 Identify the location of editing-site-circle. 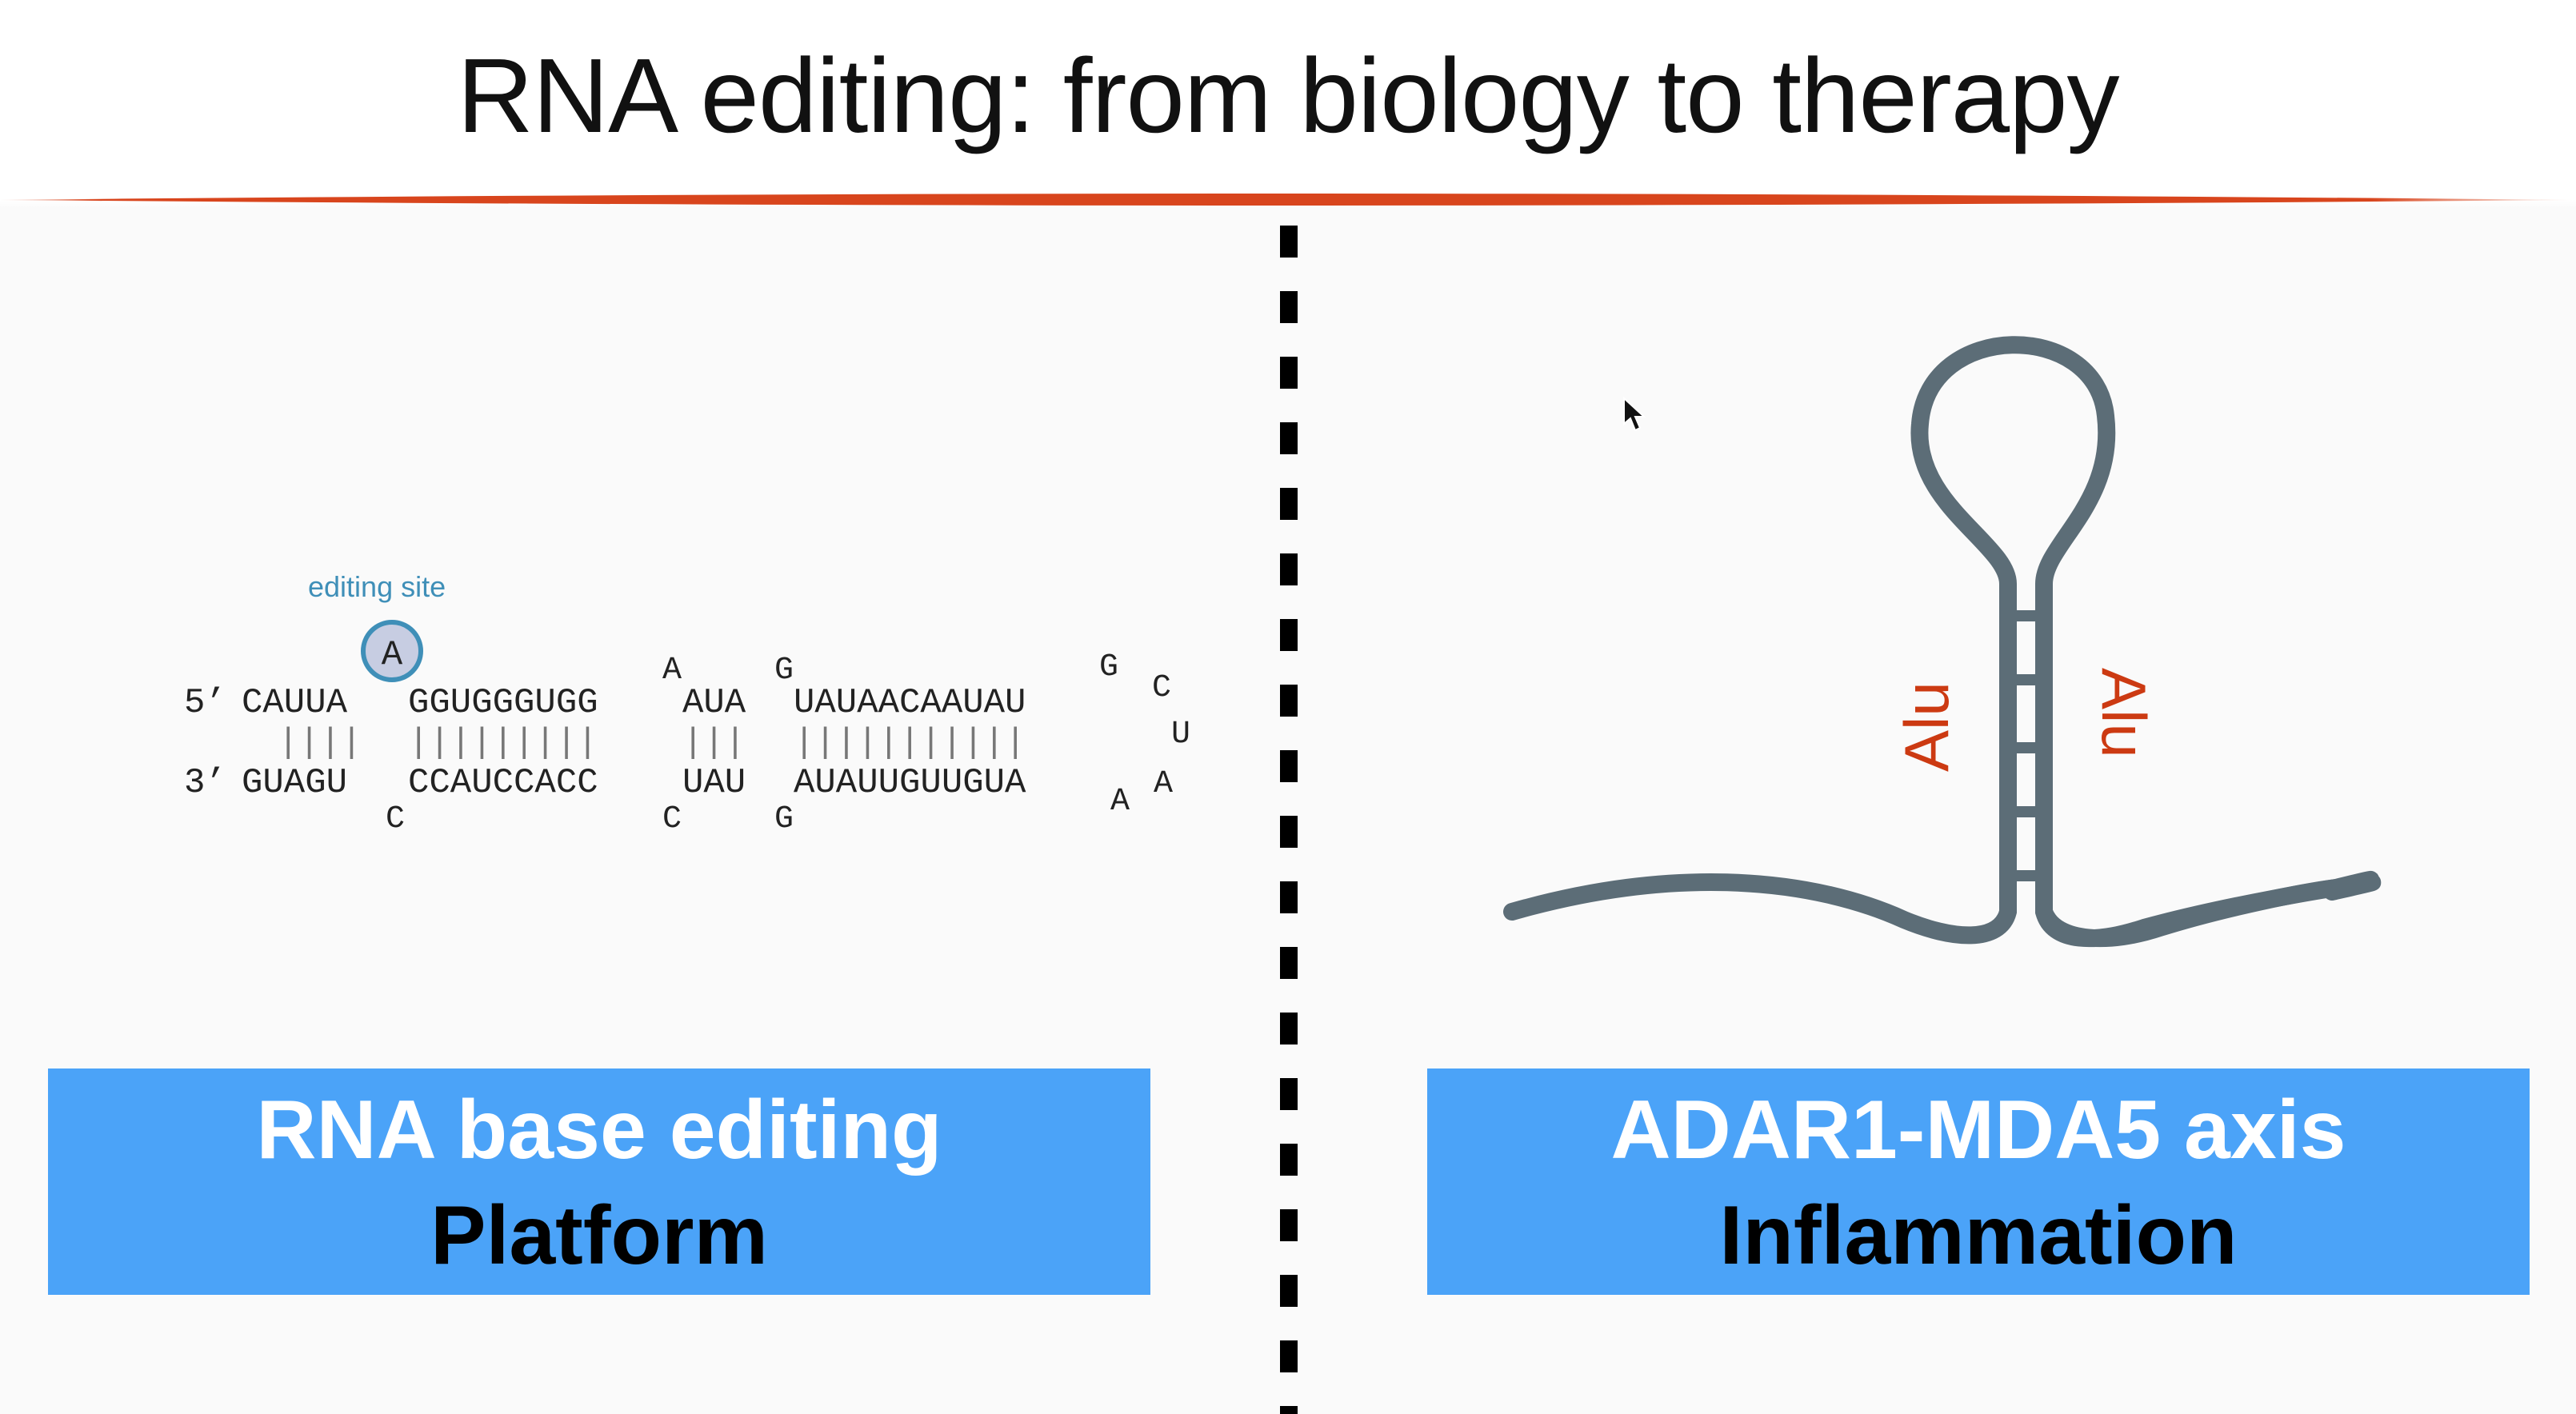
(392, 651).